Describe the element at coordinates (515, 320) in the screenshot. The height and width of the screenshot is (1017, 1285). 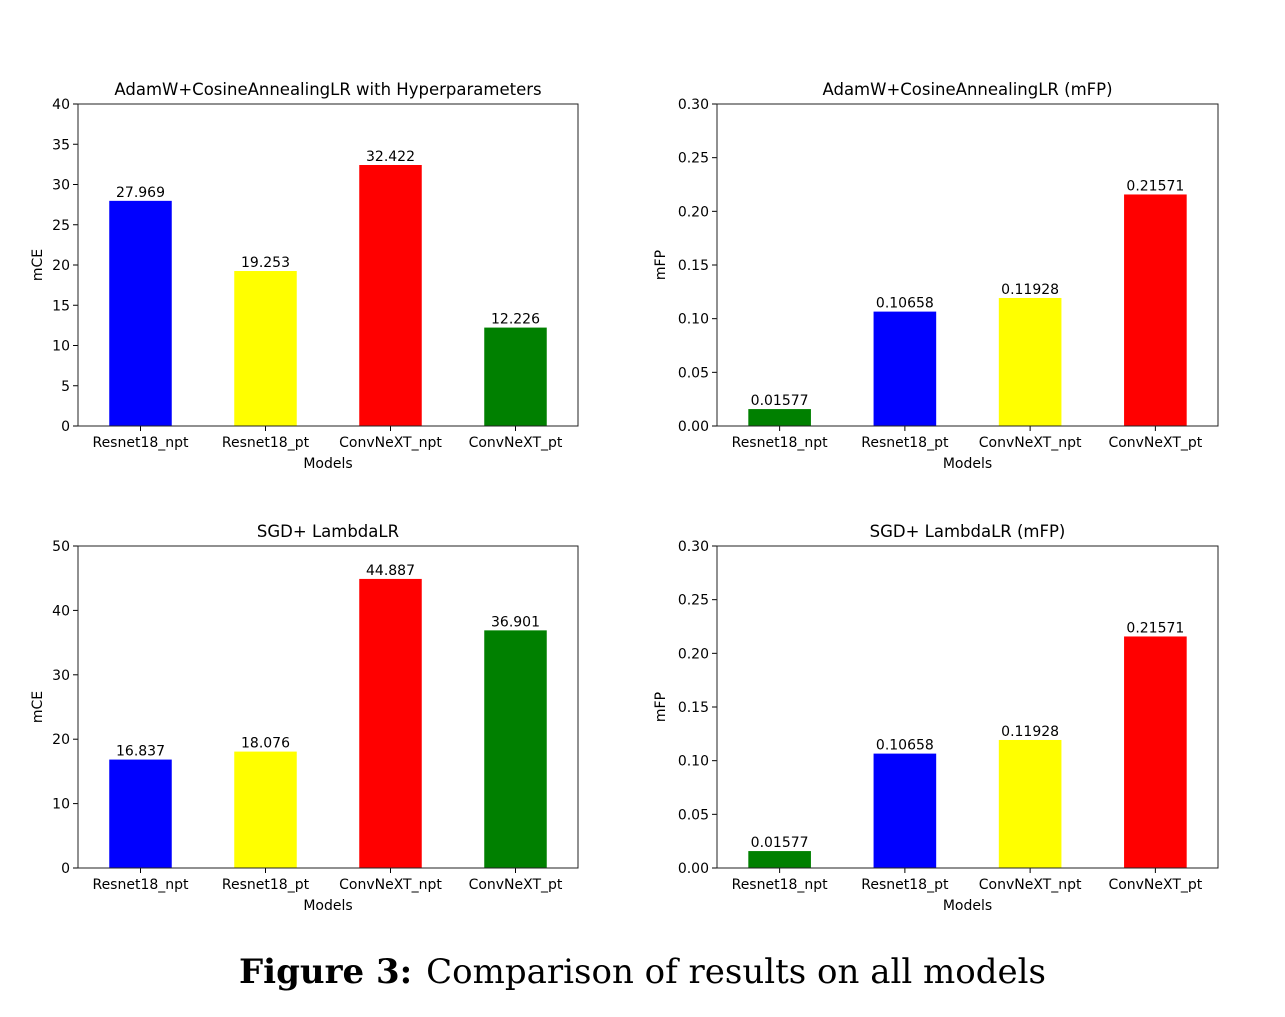
I see `bar-value-label: 12.226` at that location.